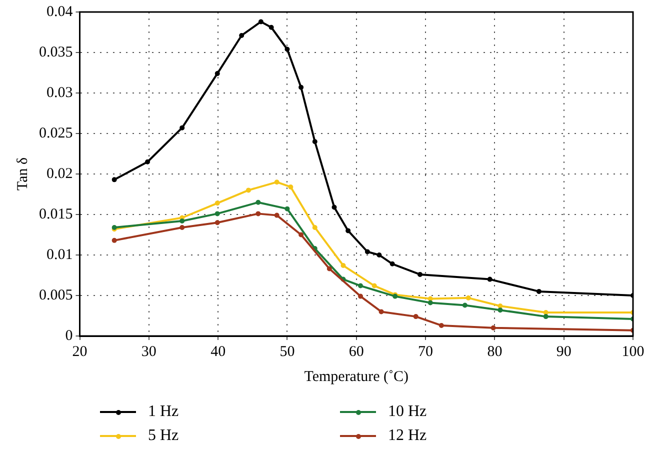  I want to click on x-tick-label: 100, so click(633, 352).